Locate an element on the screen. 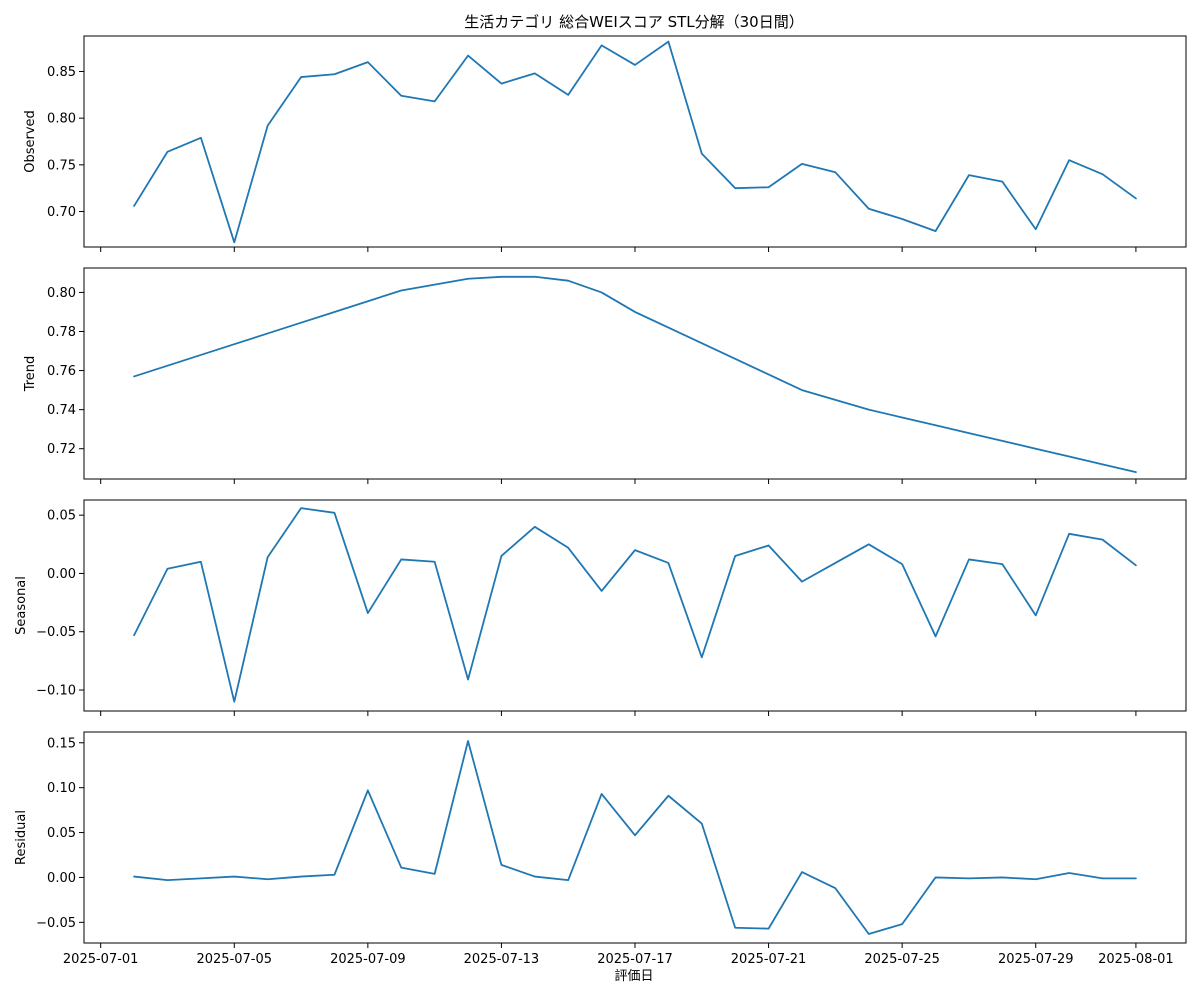 This screenshot has height=1000, width=1200. x-tick-label: 2025-07-17 is located at coordinates (635, 959).